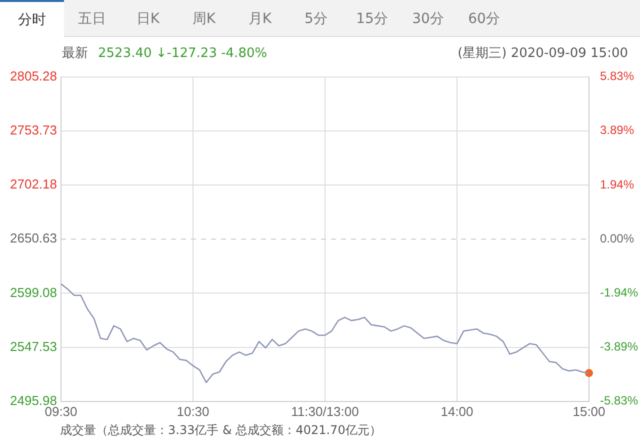 This screenshot has height=441, width=640. What do you see at coordinates (617, 238) in the screenshot?
I see `y2-tick-label: 0.00%` at bounding box center [617, 238].